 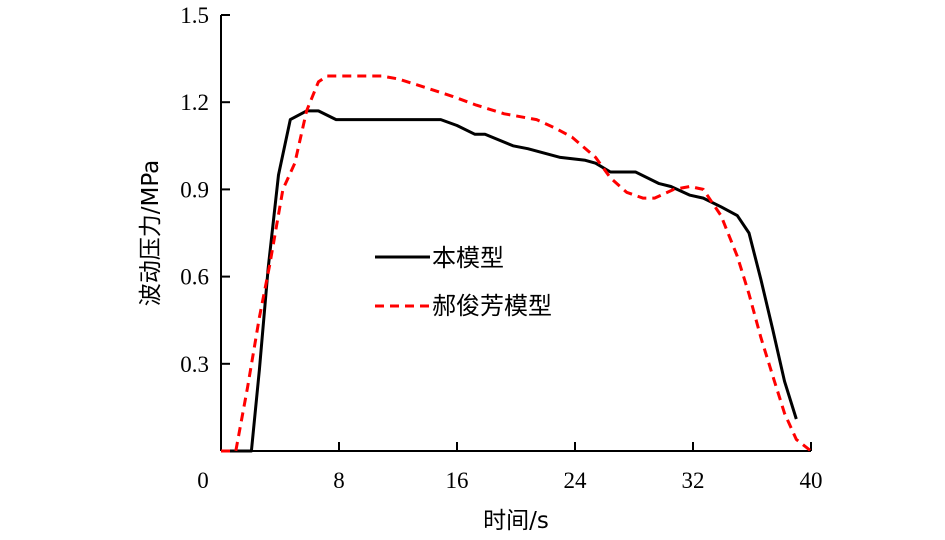 I want to click on x-tick-label: 40, so click(x=811, y=480).